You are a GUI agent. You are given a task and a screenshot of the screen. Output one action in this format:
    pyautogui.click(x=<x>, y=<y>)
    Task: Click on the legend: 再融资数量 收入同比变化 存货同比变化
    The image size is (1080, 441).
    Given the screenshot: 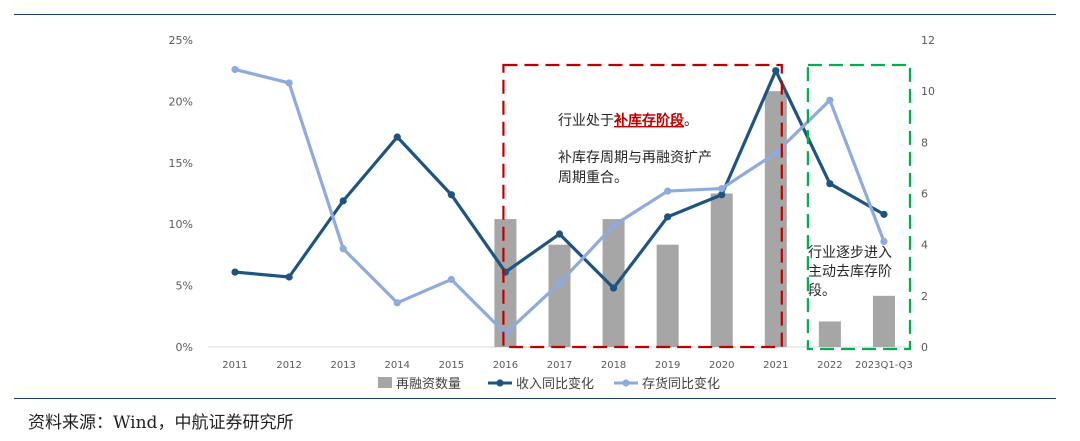 What is the action you would take?
    pyautogui.click(x=549, y=384)
    